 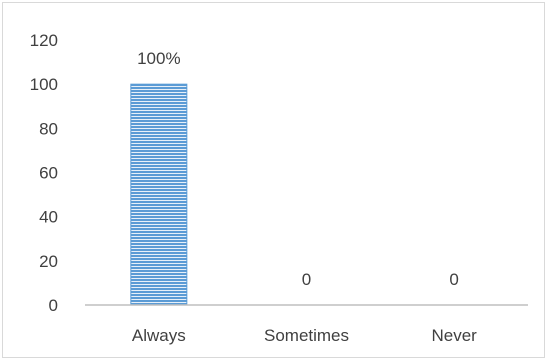 I want to click on bars, so click(x=159, y=194).